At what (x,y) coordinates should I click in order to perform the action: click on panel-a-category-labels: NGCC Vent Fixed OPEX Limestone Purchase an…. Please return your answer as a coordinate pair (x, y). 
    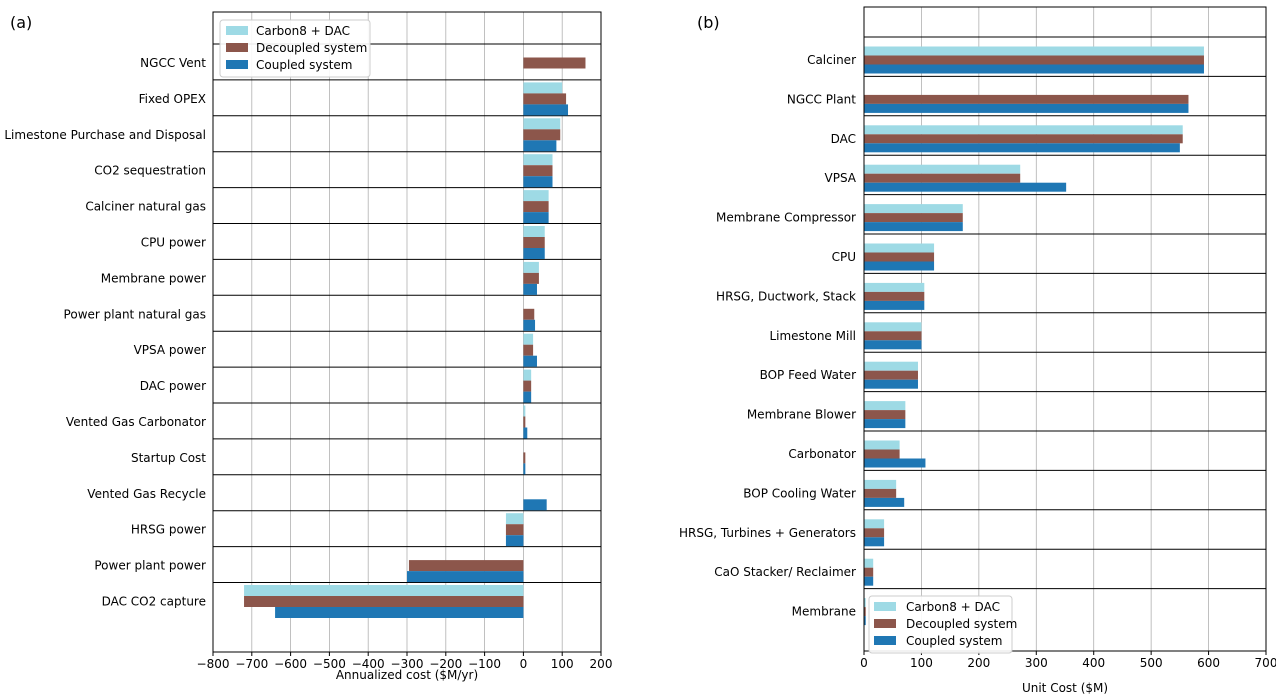
    Looking at the image, I should click on (105, 332).